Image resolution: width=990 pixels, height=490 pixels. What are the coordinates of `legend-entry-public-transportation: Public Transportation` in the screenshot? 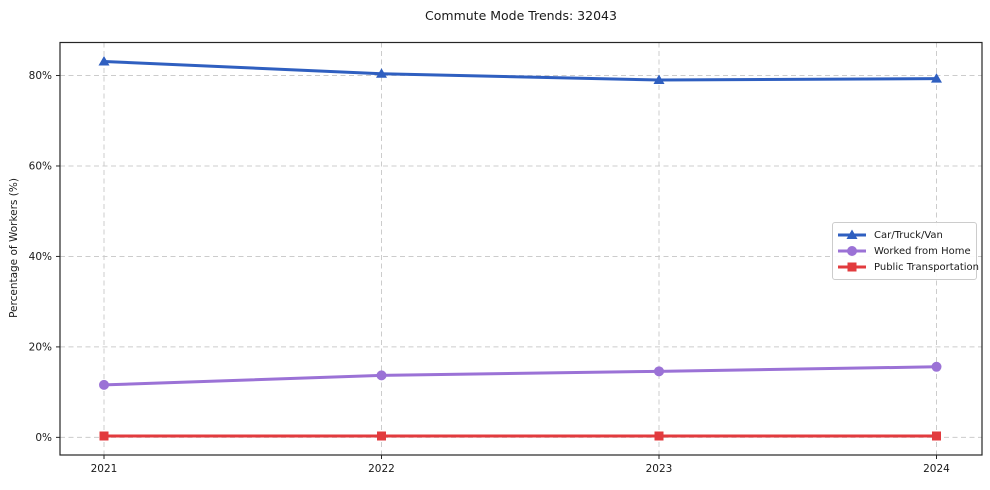 It's located at (908, 267).